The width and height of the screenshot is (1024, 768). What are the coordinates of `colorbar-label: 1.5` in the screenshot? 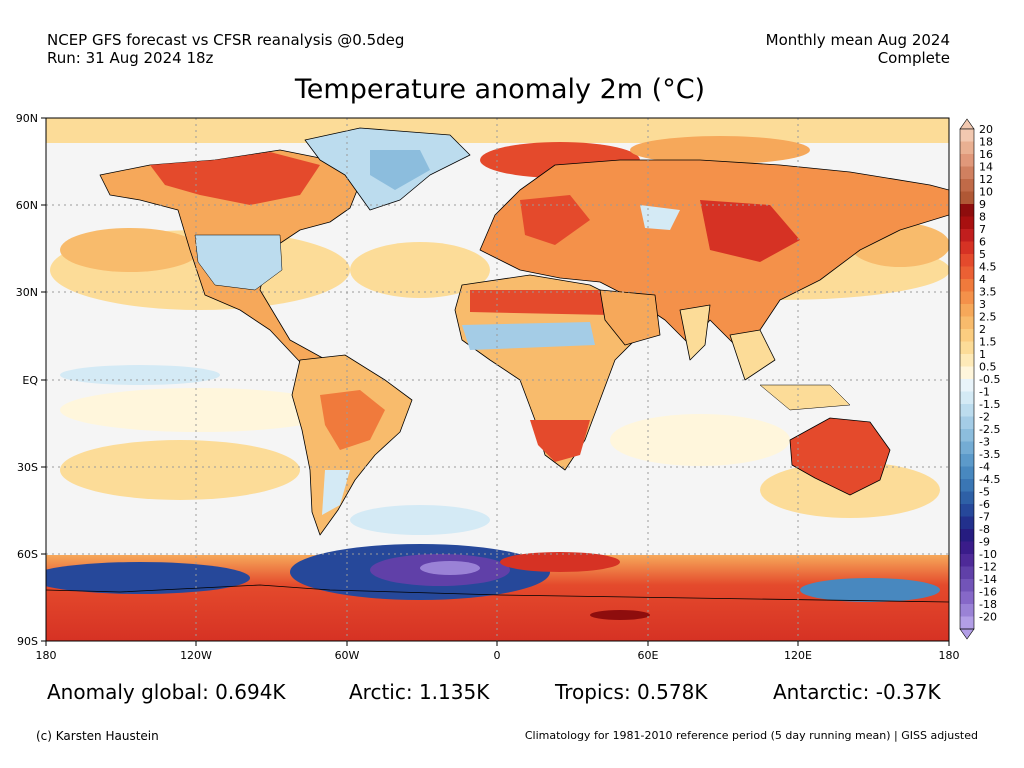 It's located at (988, 342).